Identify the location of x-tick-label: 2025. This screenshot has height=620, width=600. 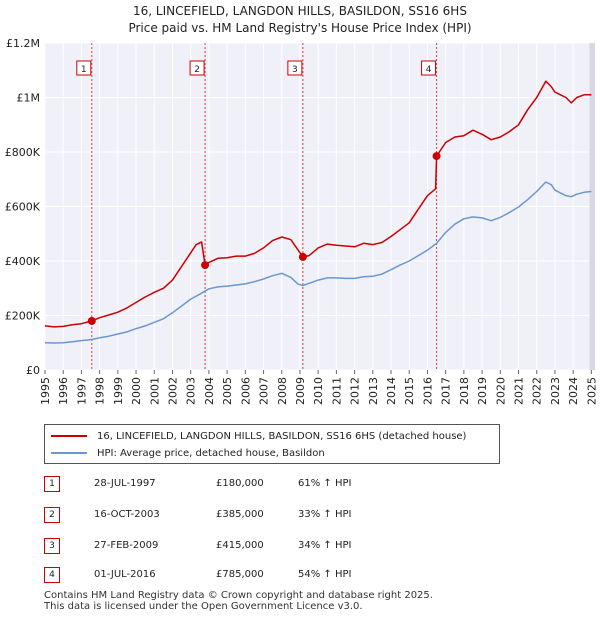
(591, 391).